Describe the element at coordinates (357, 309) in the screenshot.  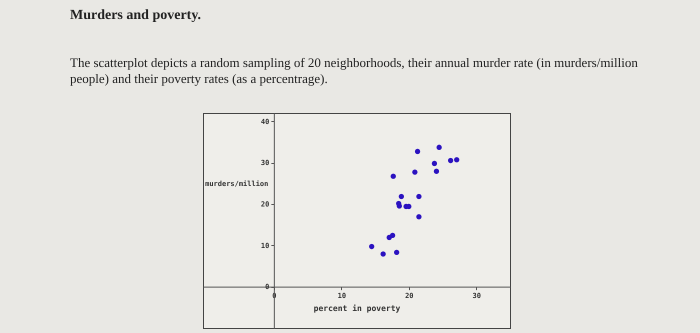
I see `x-axis-title: percent in poverty` at that location.